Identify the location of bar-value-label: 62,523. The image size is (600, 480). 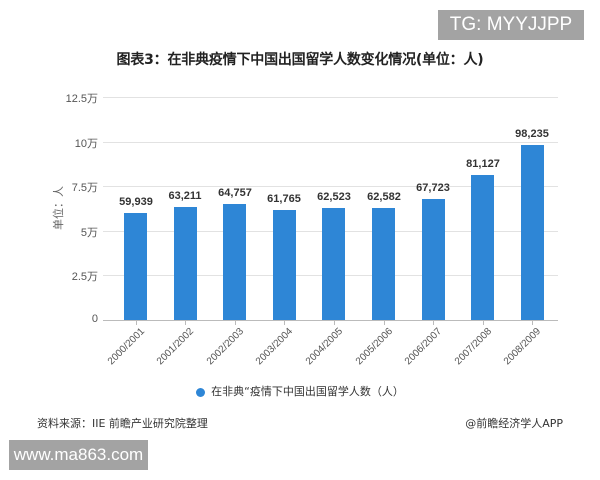
(334, 197).